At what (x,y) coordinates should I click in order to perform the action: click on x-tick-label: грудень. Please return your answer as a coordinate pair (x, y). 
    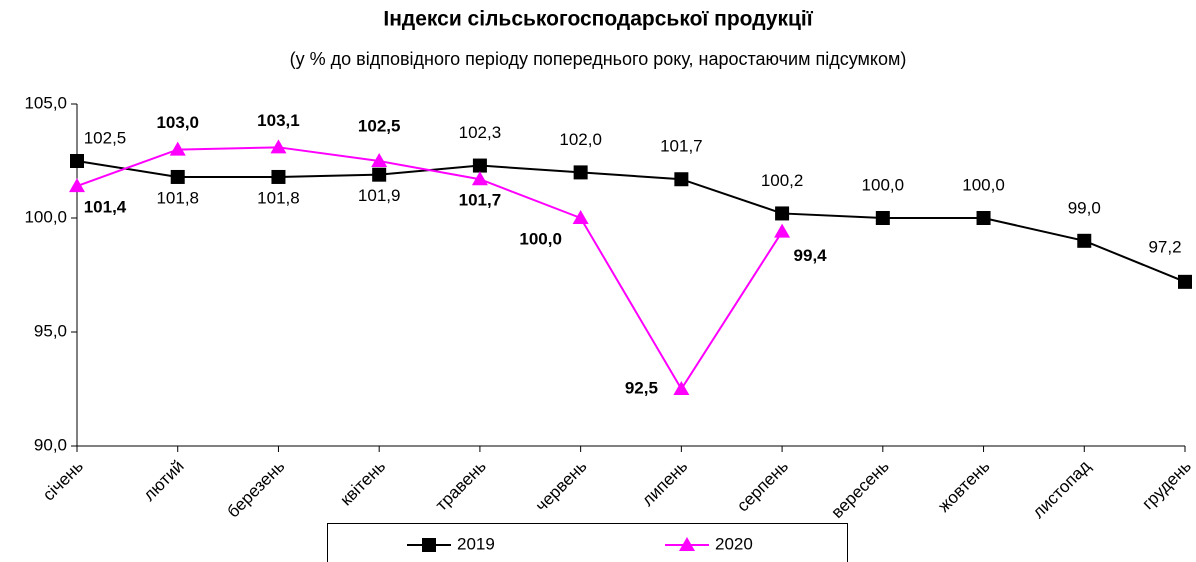
    Looking at the image, I should click on (1166, 484).